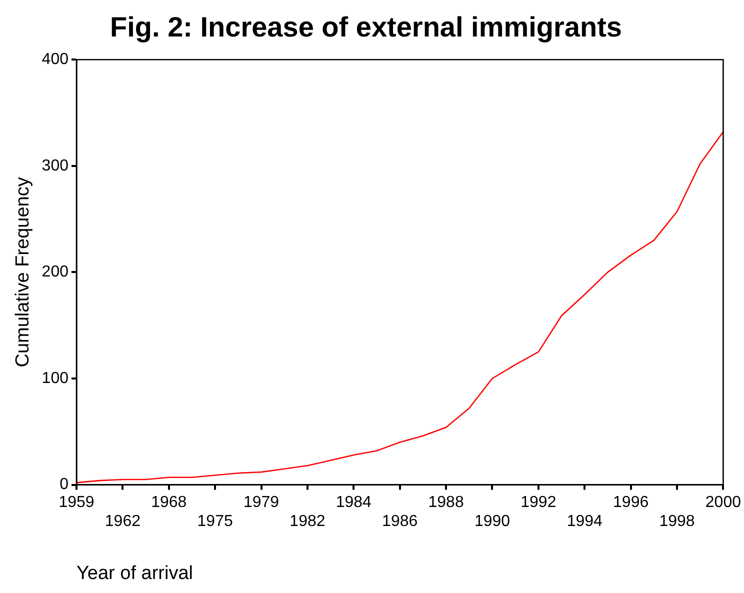 This screenshot has width=744, height=593. I want to click on x-tick-label: 1979, so click(261, 502).